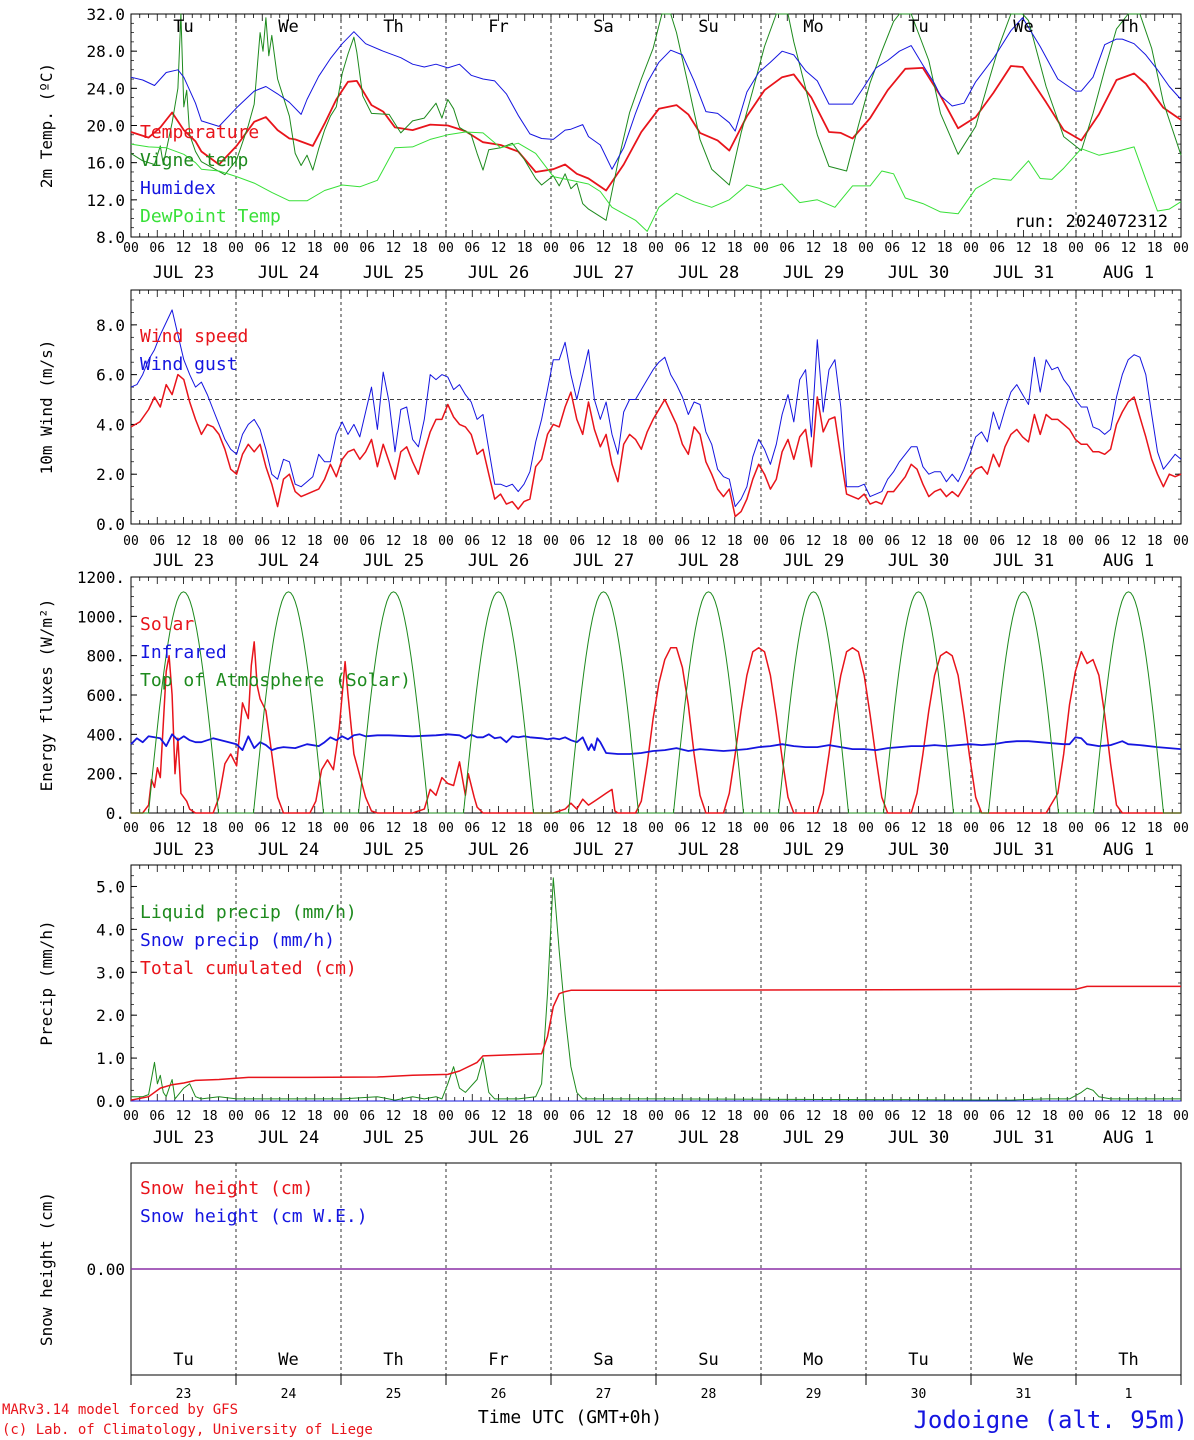 The height and width of the screenshot is (1440, 1194). Describe the element at coordinates (194, 160) in the screenshot. I see `legend-entry: Vigne temp` at that location.